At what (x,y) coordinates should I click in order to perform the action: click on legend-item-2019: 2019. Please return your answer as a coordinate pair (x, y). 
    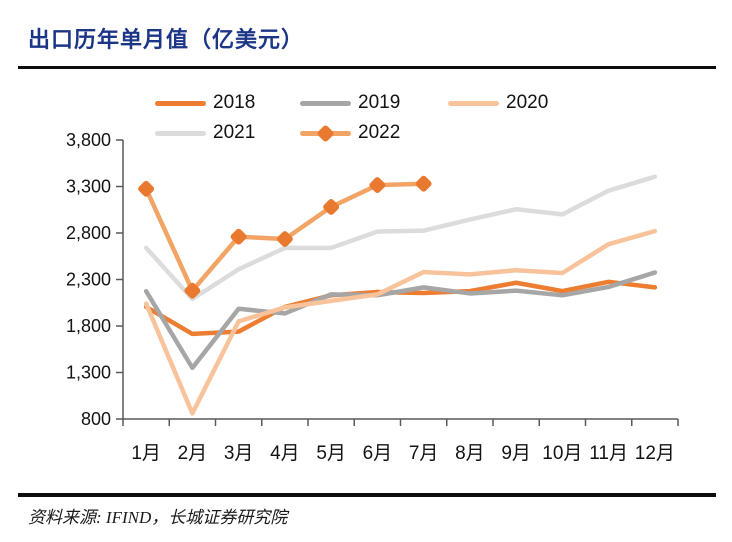
    Looking at the image, I should click on (350, 103).